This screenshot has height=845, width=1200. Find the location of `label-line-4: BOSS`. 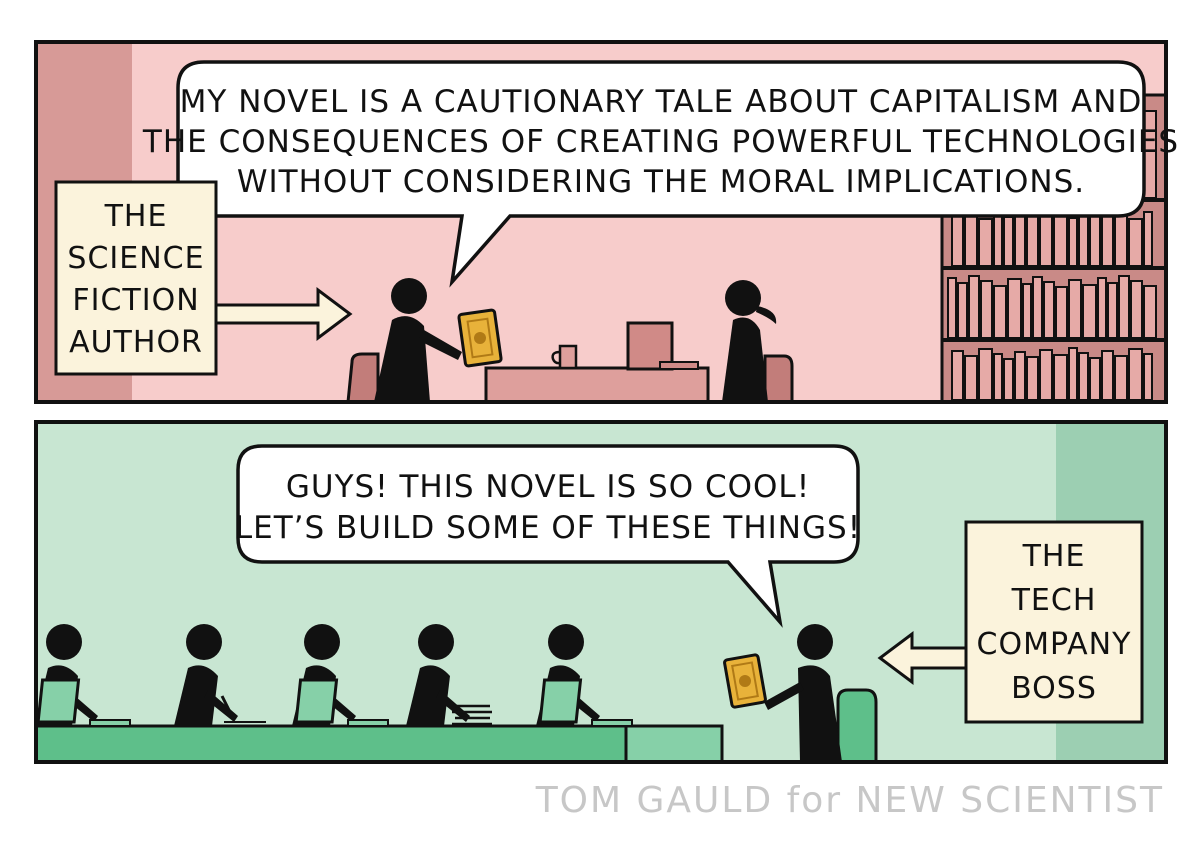

label-line-4: BOSS is located at coordinates (1054, 688).